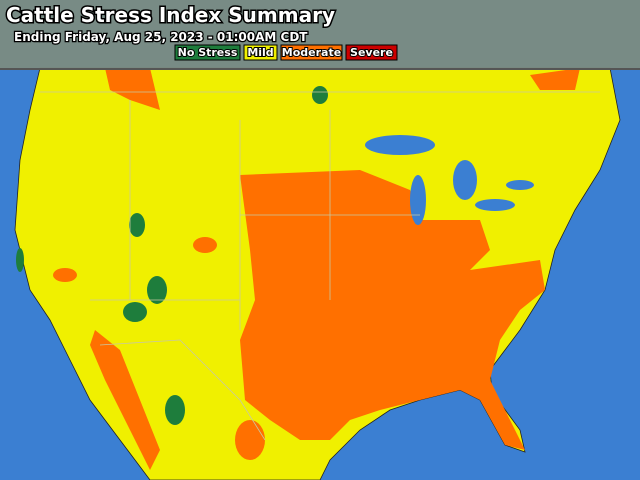  I want to click on legend-label: Mild, so click(260, 52).